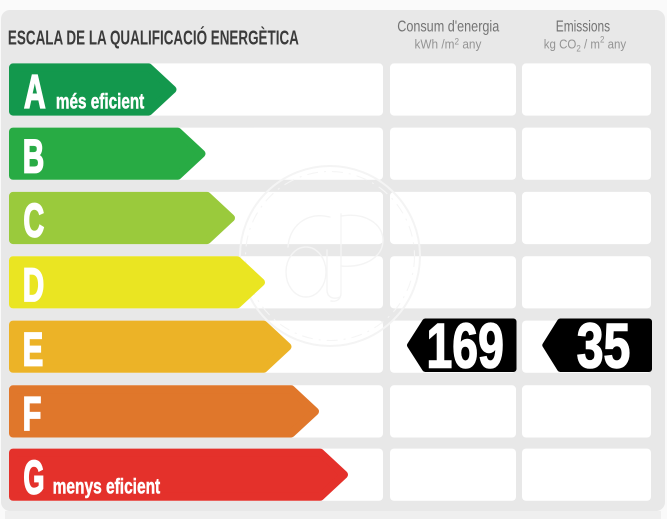  I want to click on svg-text: A, so click(35, 92).